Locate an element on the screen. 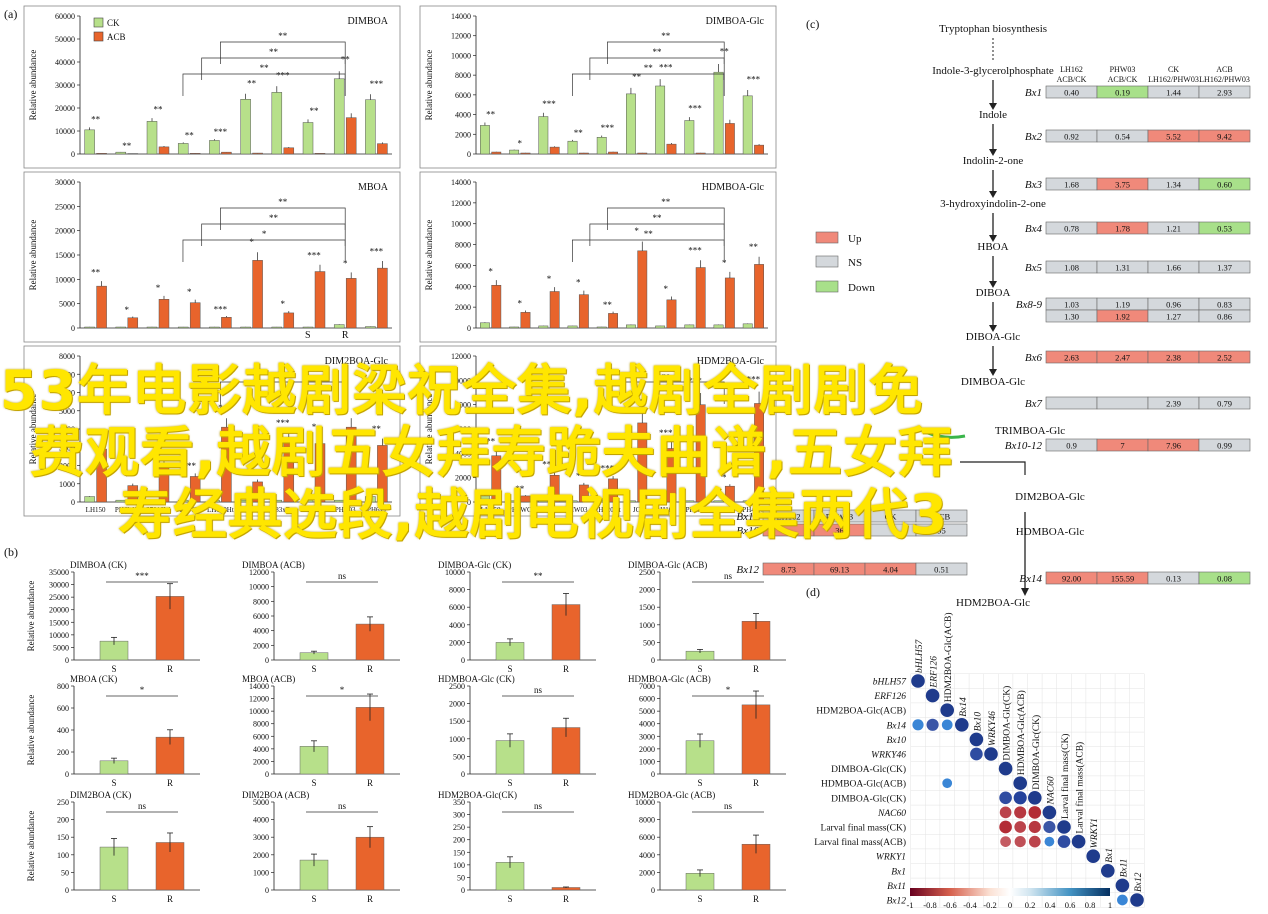  legend-label: NS is located at coordinates (855, 263).